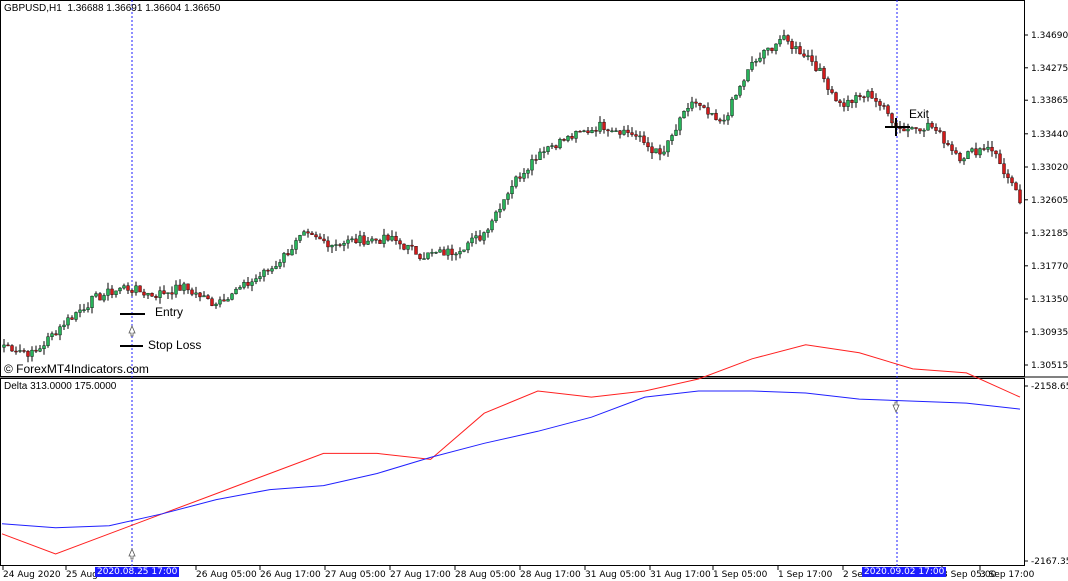 The image size is (1068, 581). What do you see at coordinates (615, 575) in the screenshot?
I see `time-tick-label: 31 Aug 05:00` at bounding box center [615, 575].